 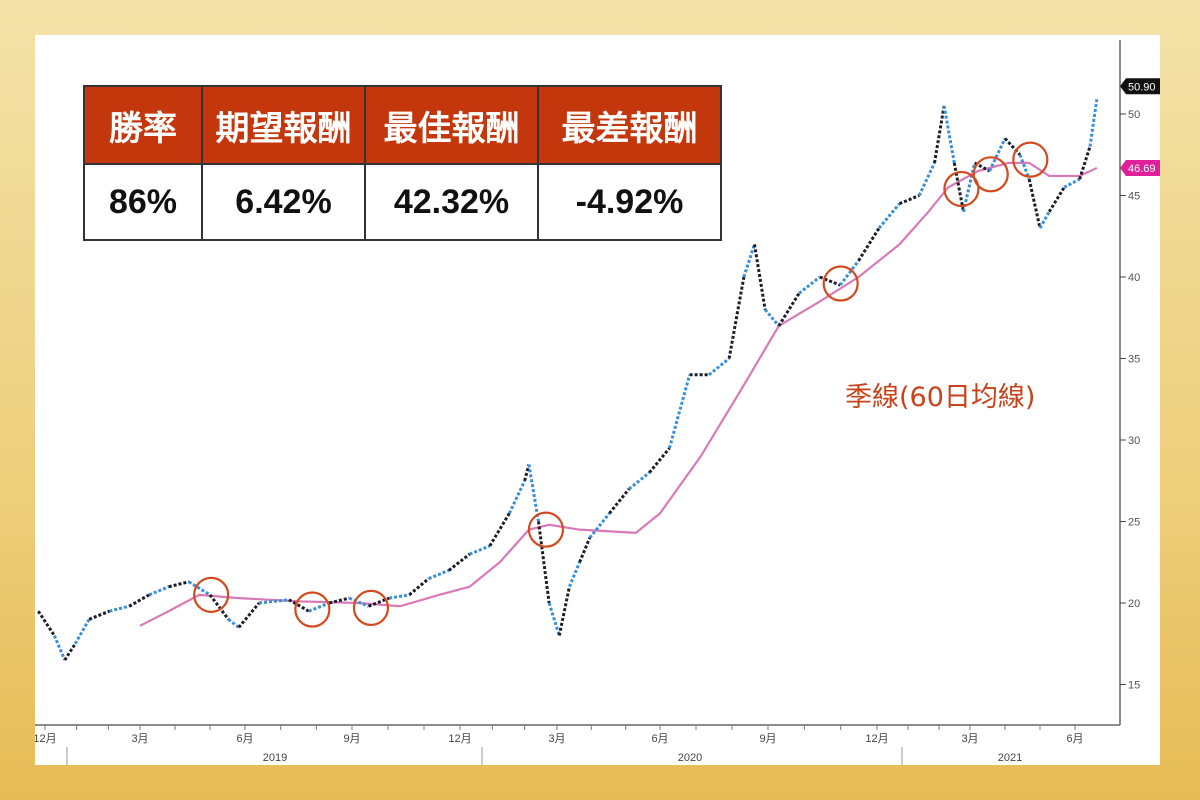 I want to click on stats-value-row: 86% 6.42% 42.32% -4.92%, so click(x=402, y=202).